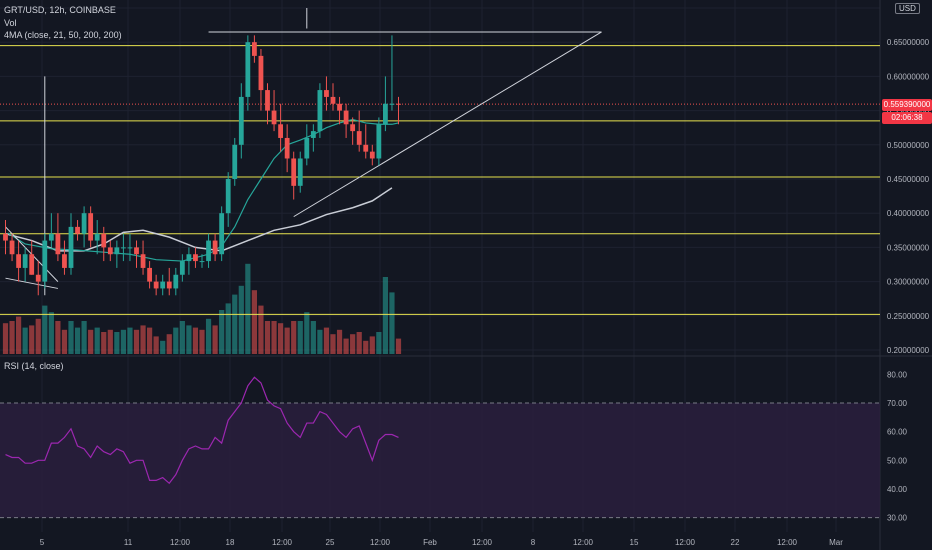 The image size is (932, 550). Describe the element at coordinates (908, 350) in the screenshot. I see `price-axis-label: 0.20000000` at that location.